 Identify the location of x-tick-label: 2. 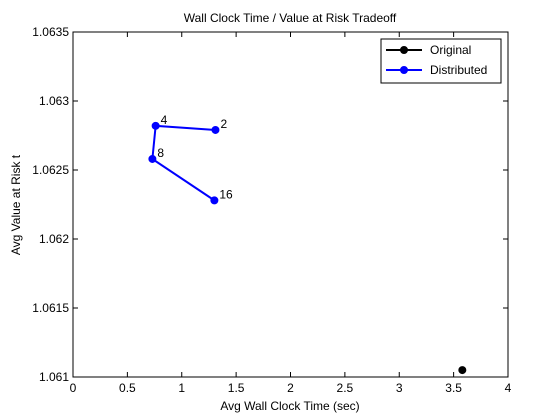
(290, 388).